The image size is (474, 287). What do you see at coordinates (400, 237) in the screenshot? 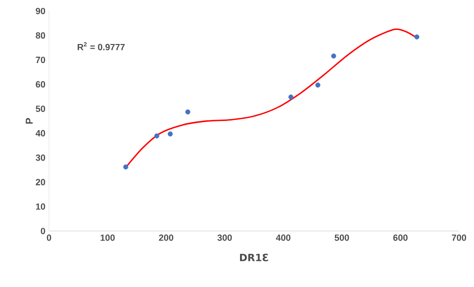
I see `x-tick-label: 600` at bounding box center [400, 237].